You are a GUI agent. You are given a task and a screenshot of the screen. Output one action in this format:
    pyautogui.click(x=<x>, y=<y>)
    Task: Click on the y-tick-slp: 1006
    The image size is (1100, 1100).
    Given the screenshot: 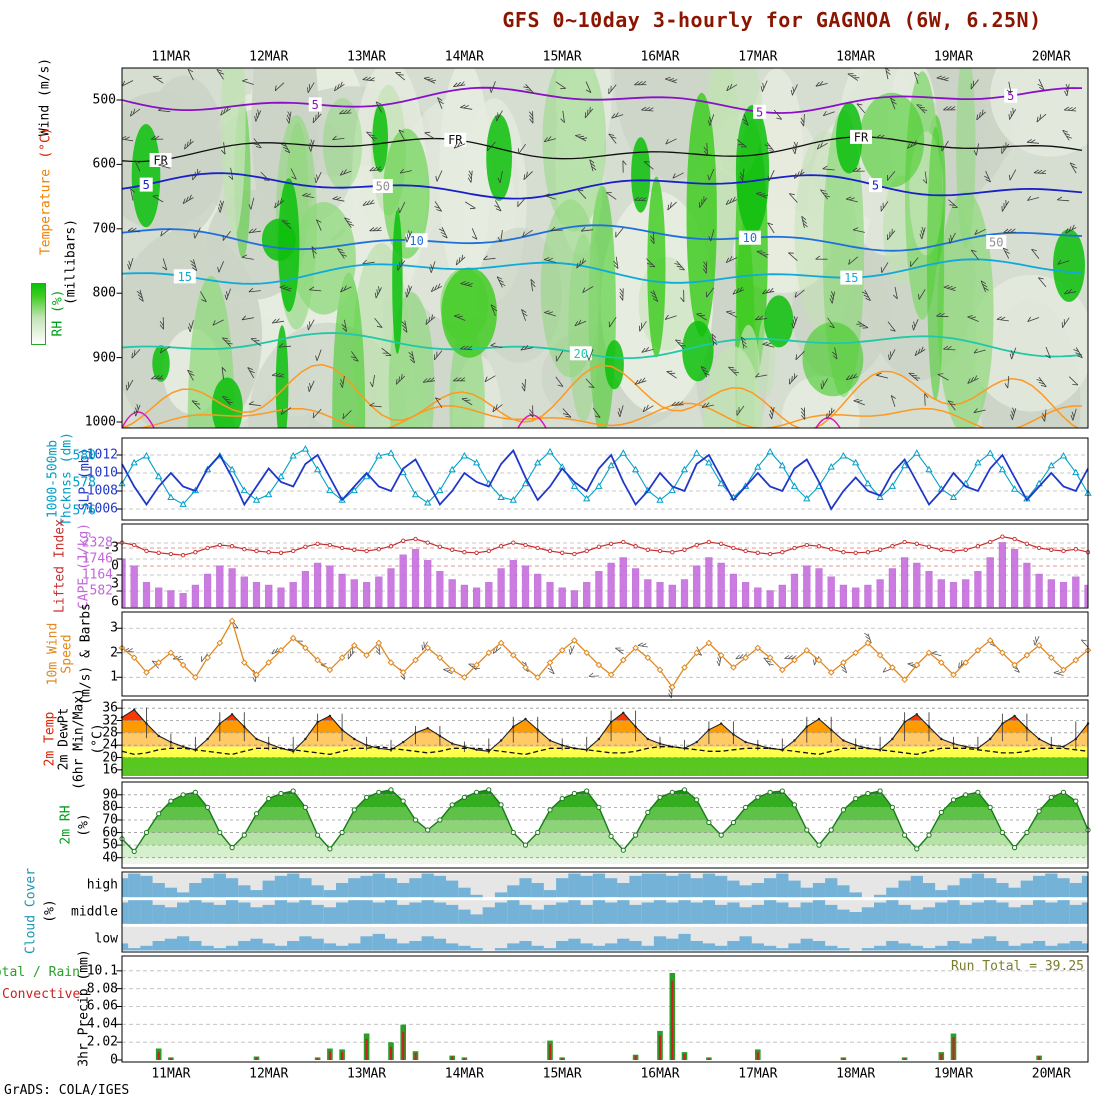 What is the action you would take?
    pyautogui.click(x=102, y=509)
    